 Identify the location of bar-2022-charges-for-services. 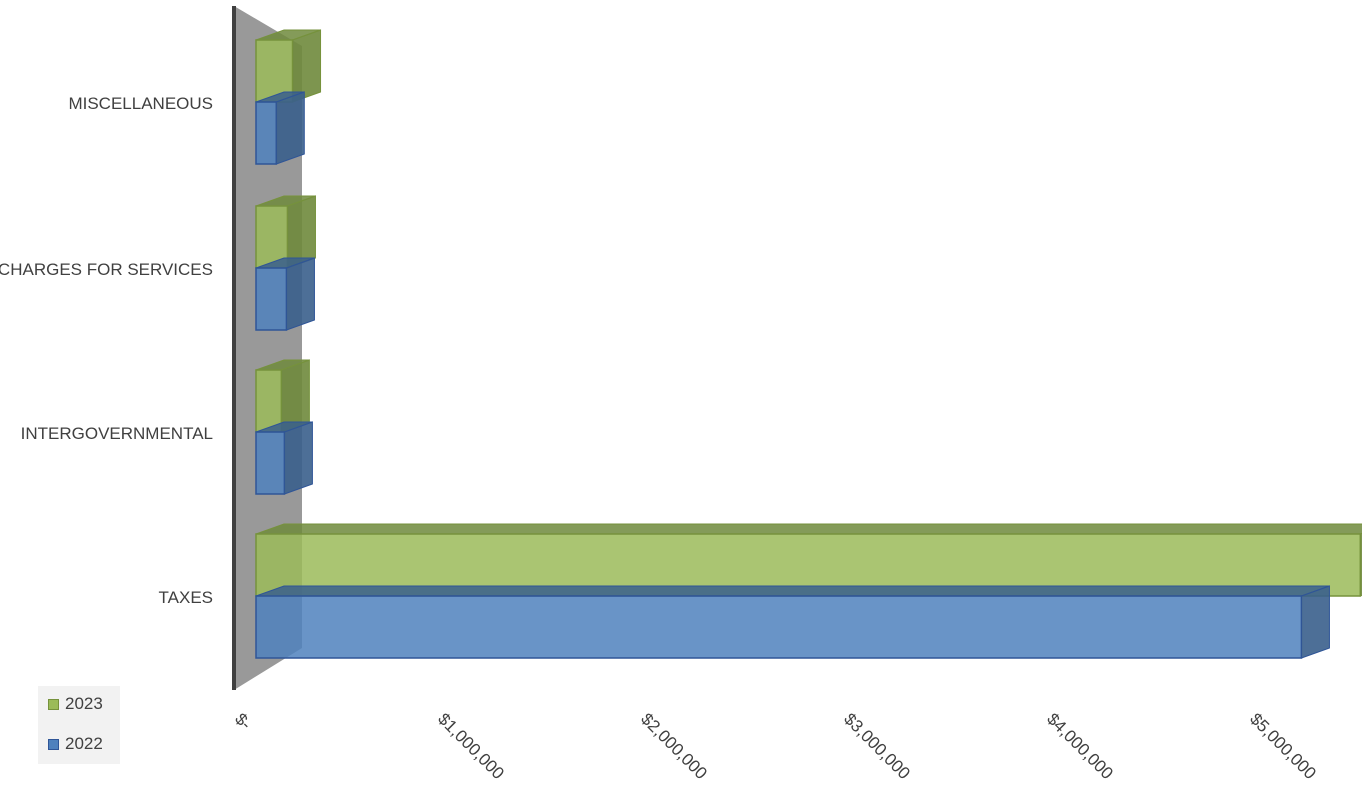
(285, 294).